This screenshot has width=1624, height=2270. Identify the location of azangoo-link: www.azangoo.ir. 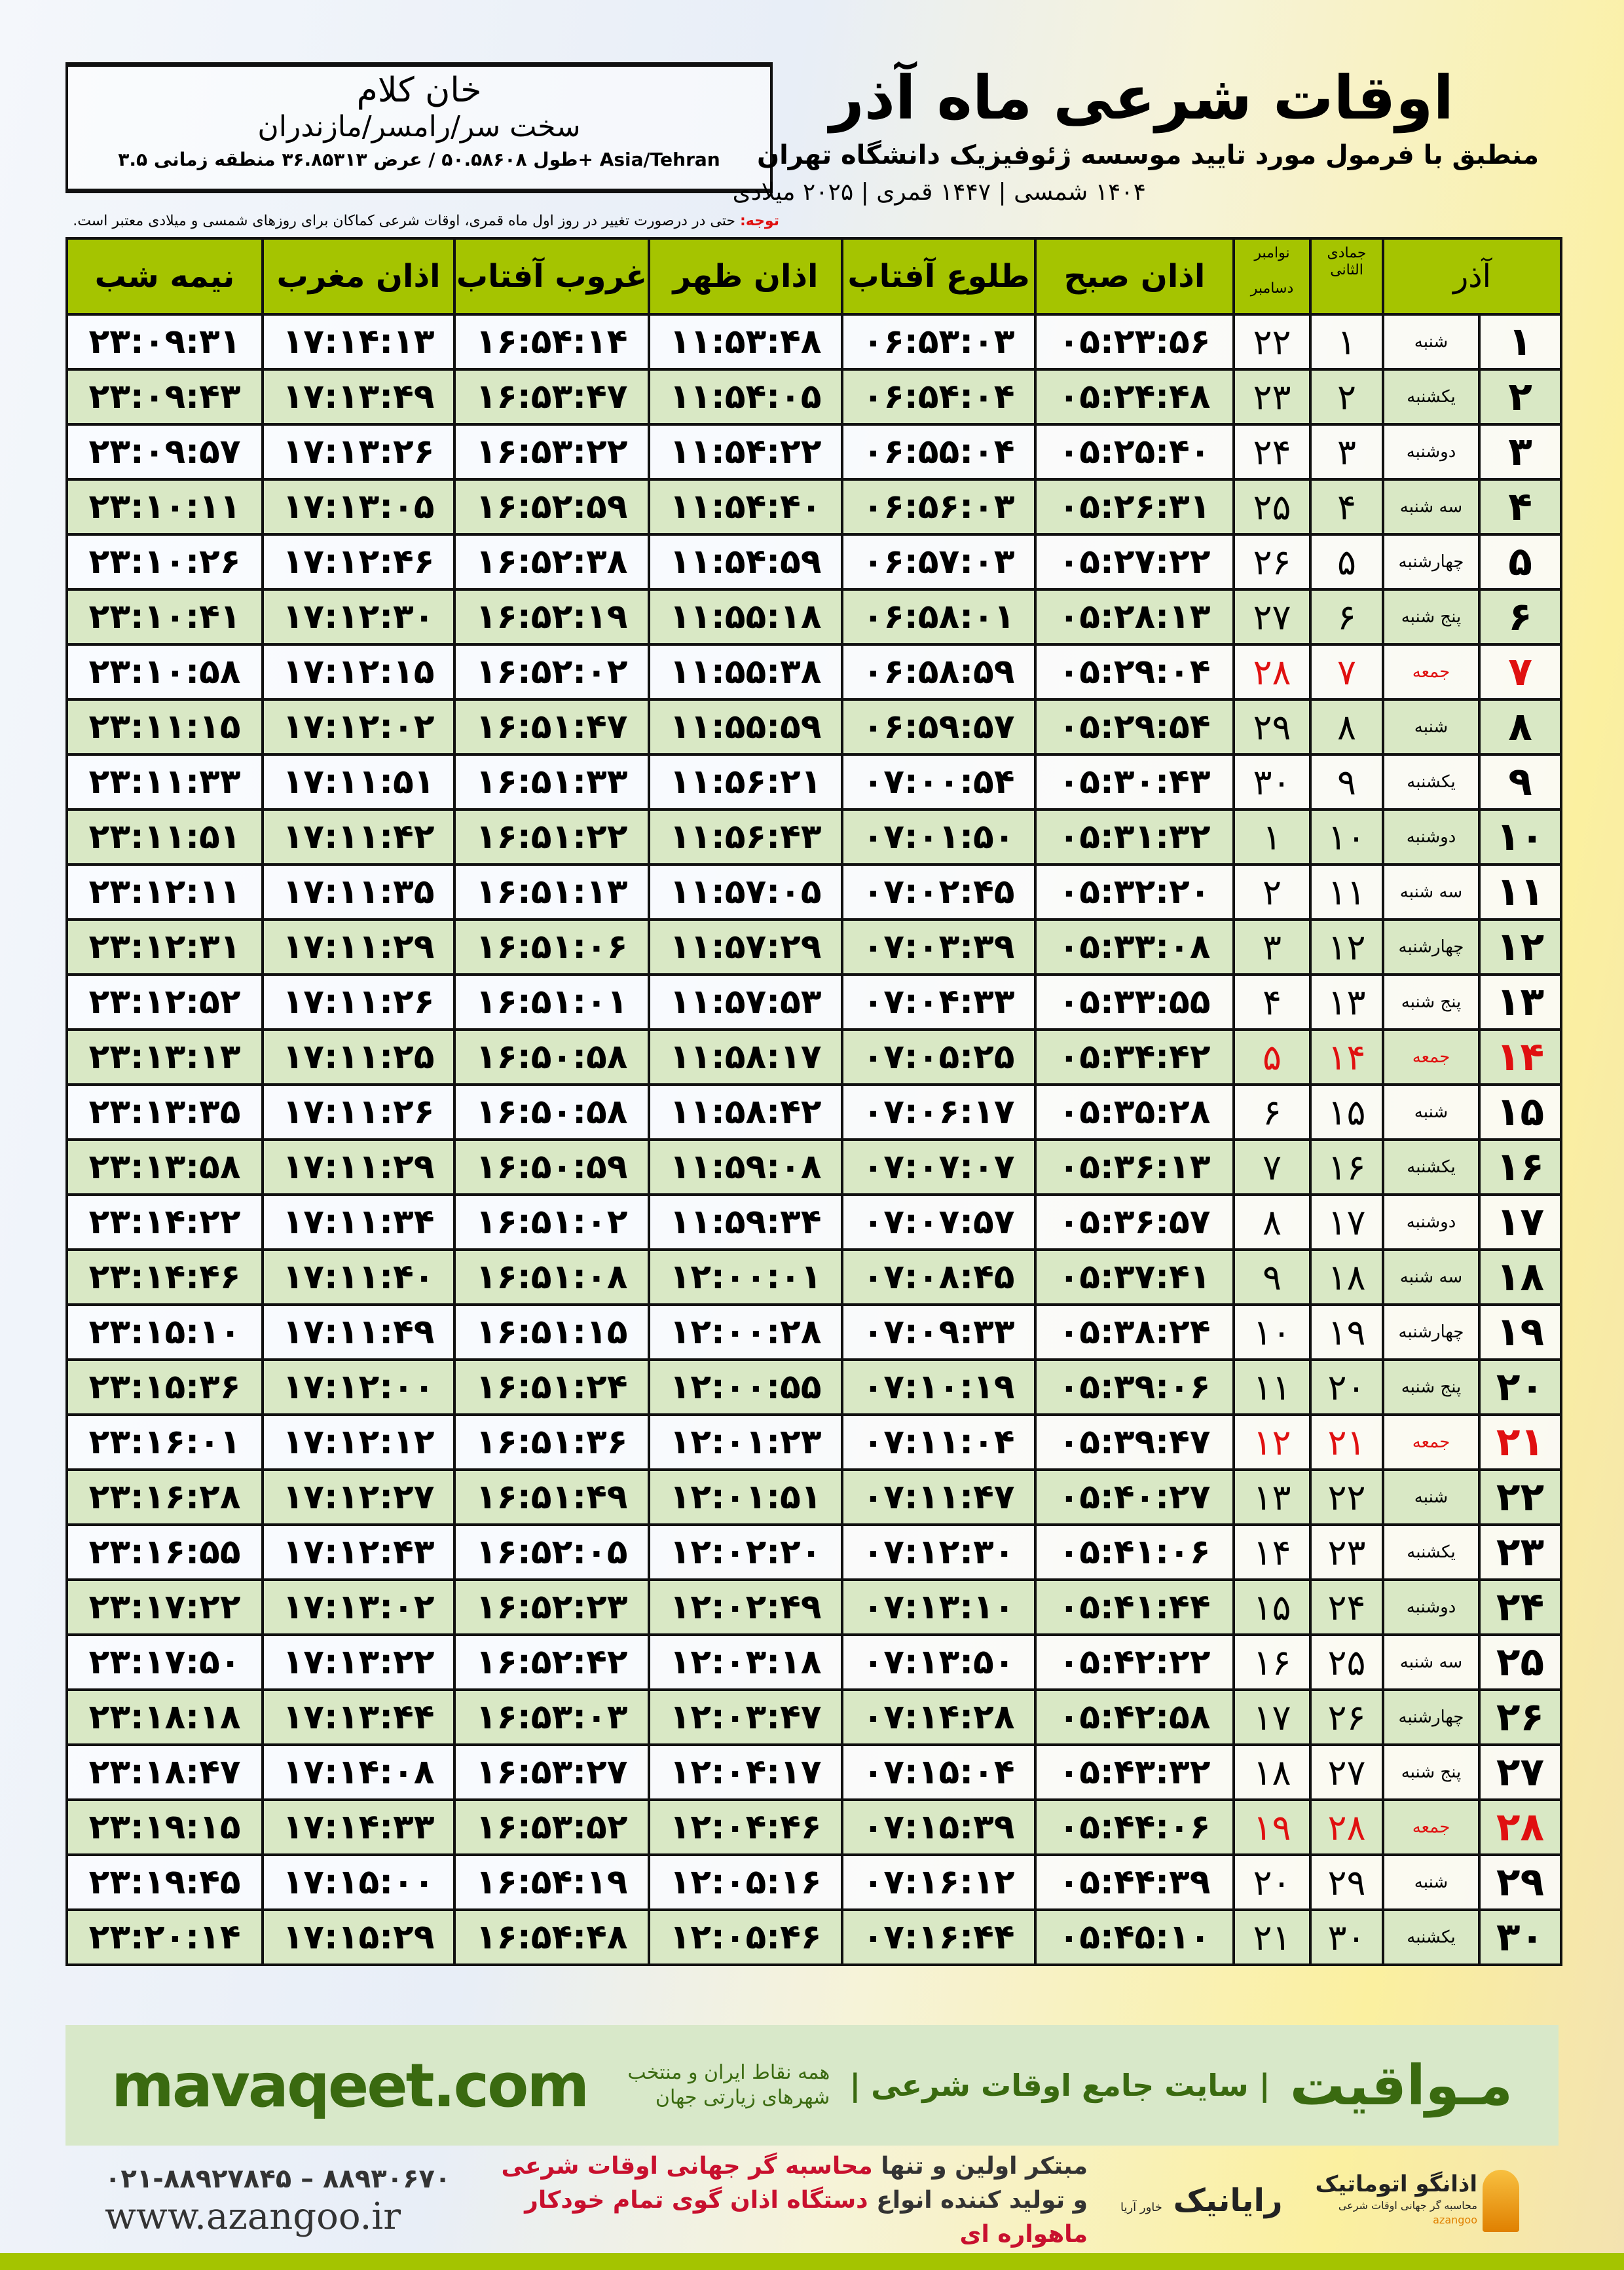
(253, 2216).